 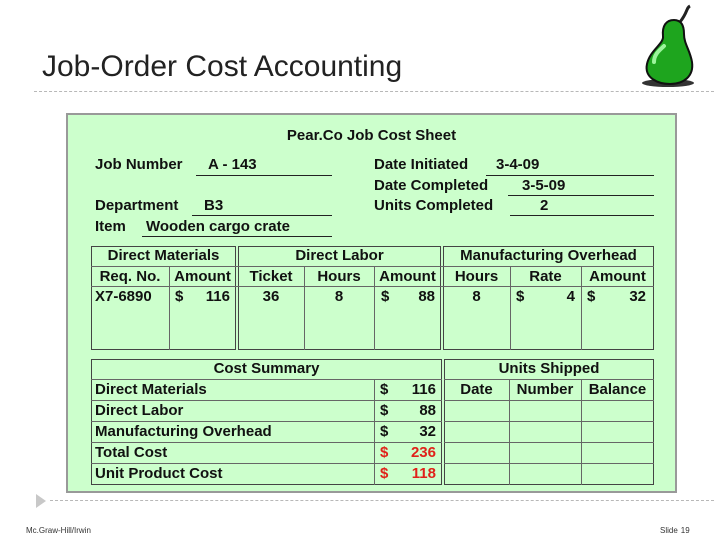 I want to click on title-divider, so click(x=374, y=91).